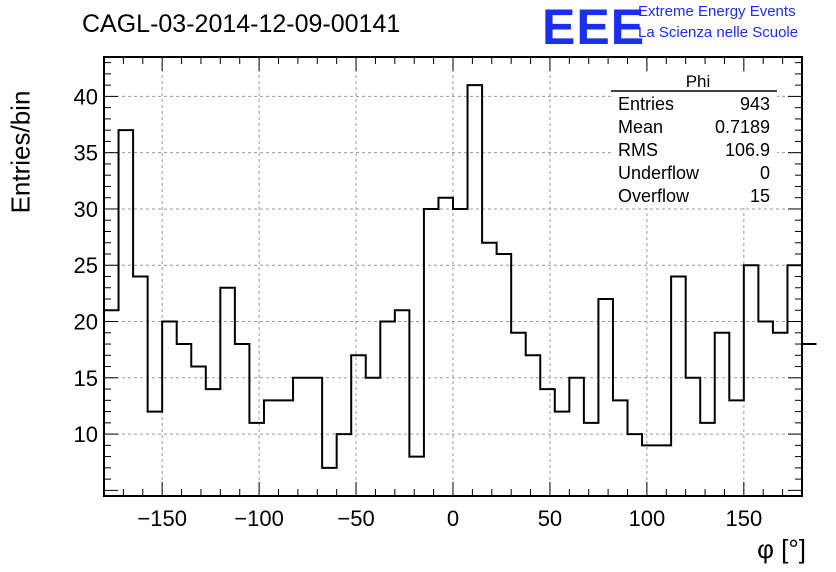 This screenshot has width=836, height=572. Describe the element at coordinates (646, 104) in the screenshot. I see `stats-row-label: Entries` at that location.